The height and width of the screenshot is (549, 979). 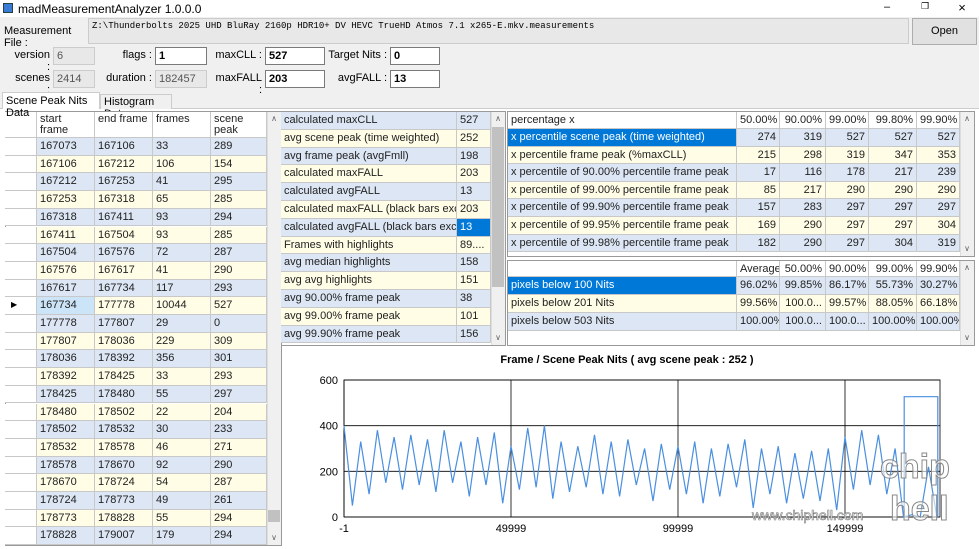 What do you see at coordinates (66, 270) in the screenshot?
I see `table-cell: 167576` at bounding box center [66, 270].